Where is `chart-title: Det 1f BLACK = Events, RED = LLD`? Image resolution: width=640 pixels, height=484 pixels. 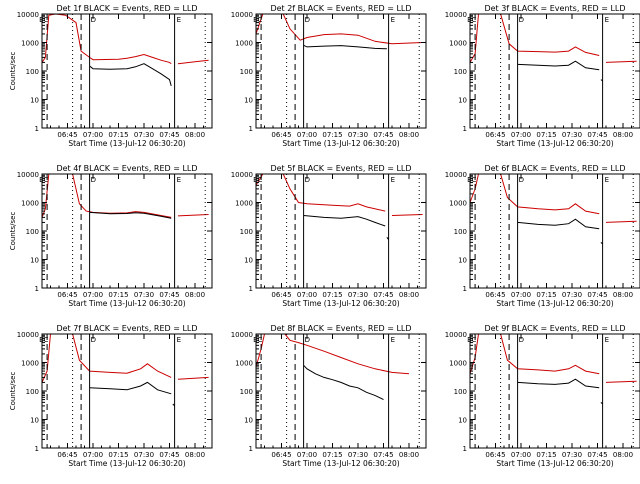 chart-title: Det 1f BLACK = Events, RED = LLD is located at coordinates (126, 8).